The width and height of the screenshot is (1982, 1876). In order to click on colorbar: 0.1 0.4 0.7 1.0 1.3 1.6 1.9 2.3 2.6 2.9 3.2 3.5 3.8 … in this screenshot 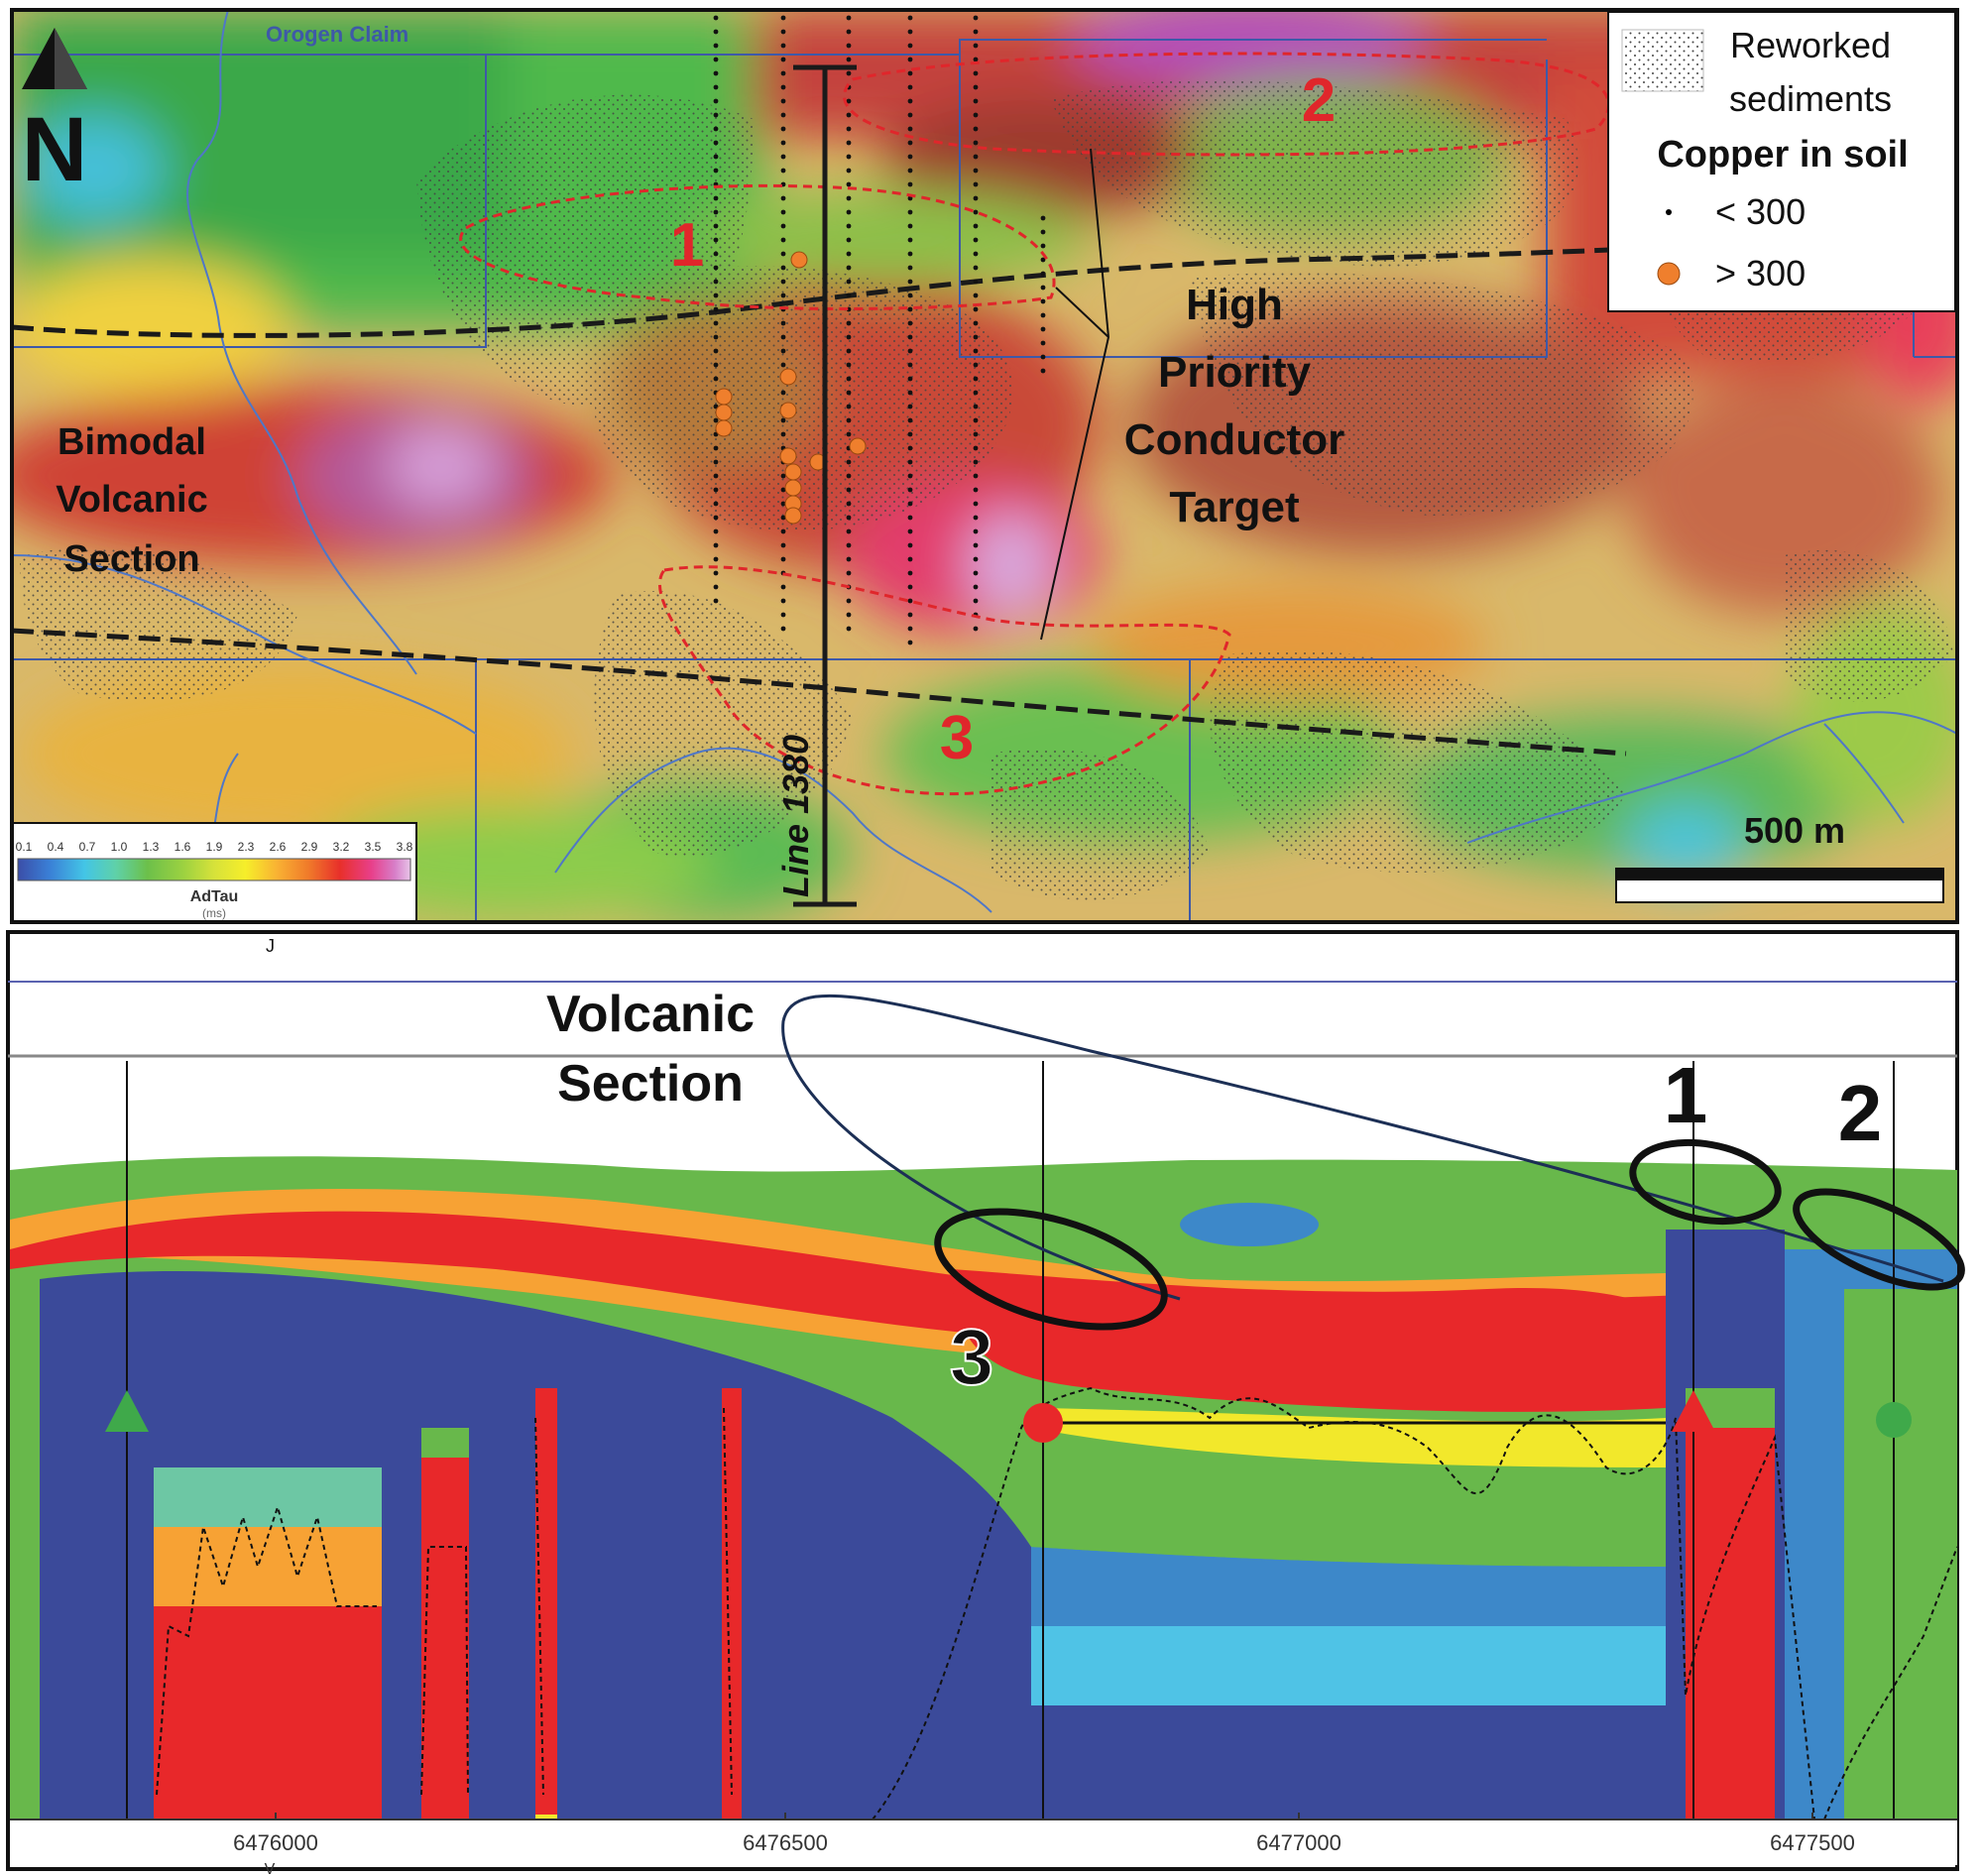, I will do `click(214, 873)`.